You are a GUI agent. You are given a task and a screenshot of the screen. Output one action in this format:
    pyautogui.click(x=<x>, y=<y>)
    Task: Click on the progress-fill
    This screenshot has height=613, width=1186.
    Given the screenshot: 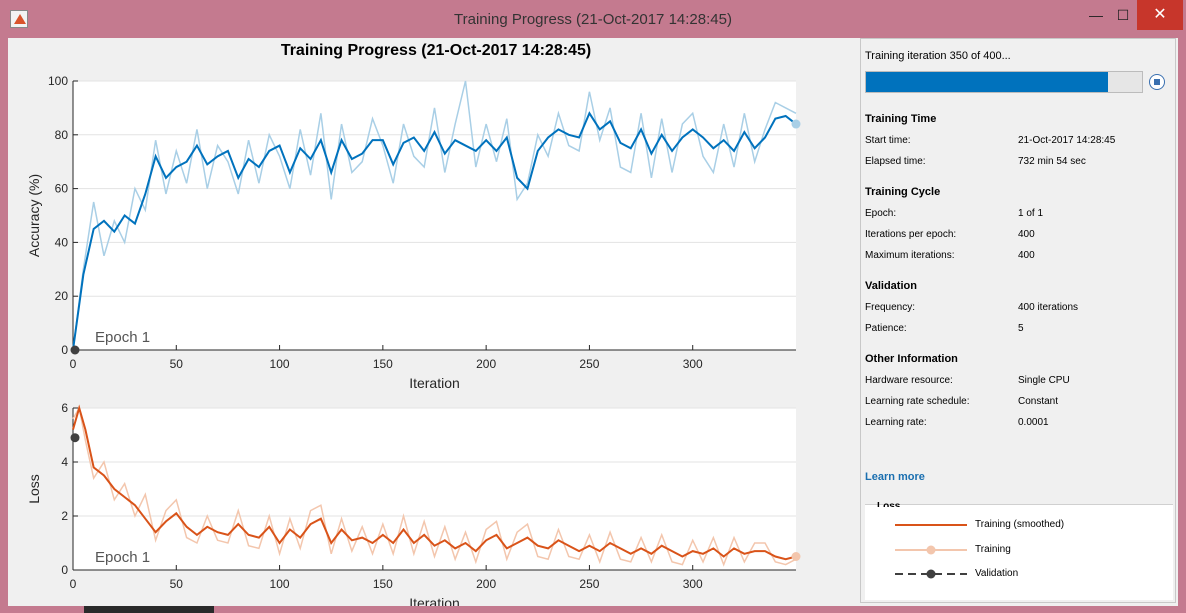 What is the action you would take?
    pyautogui.click(x=987, y=82)
    